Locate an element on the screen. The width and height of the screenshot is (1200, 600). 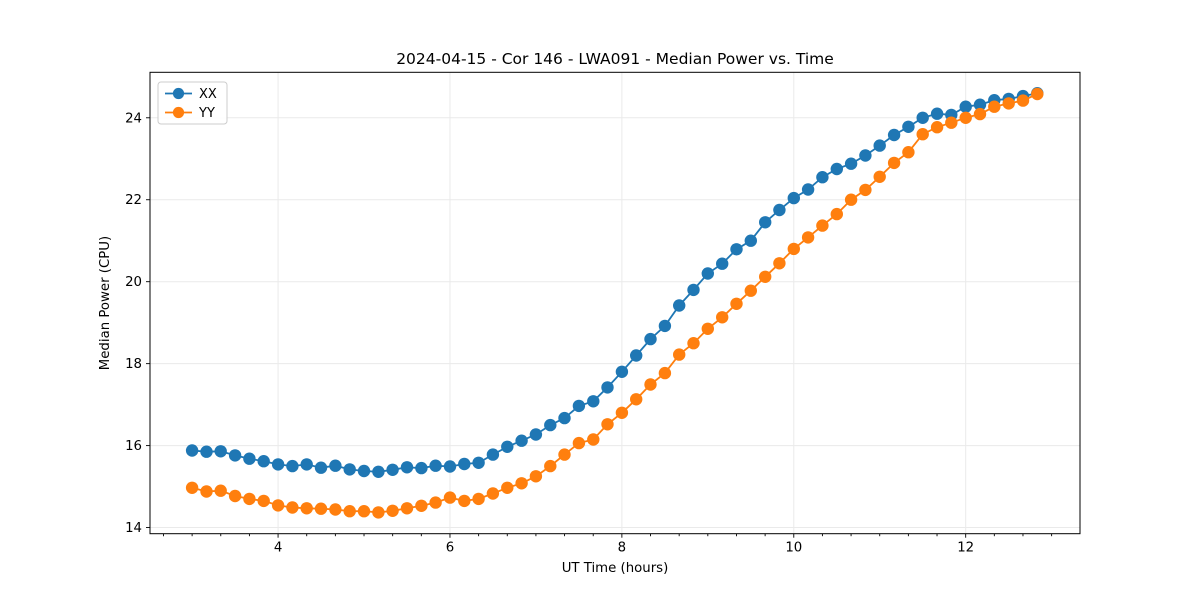
svg-text: 20 is located at coordinates (133, 282).